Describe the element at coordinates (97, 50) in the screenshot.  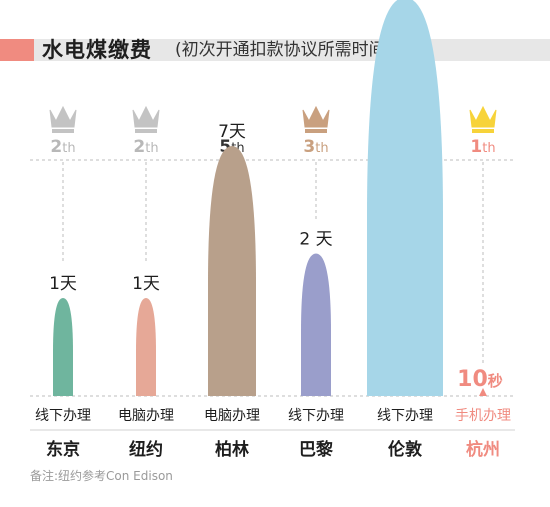
I see `page-title: 水电煤缴费` at that location.